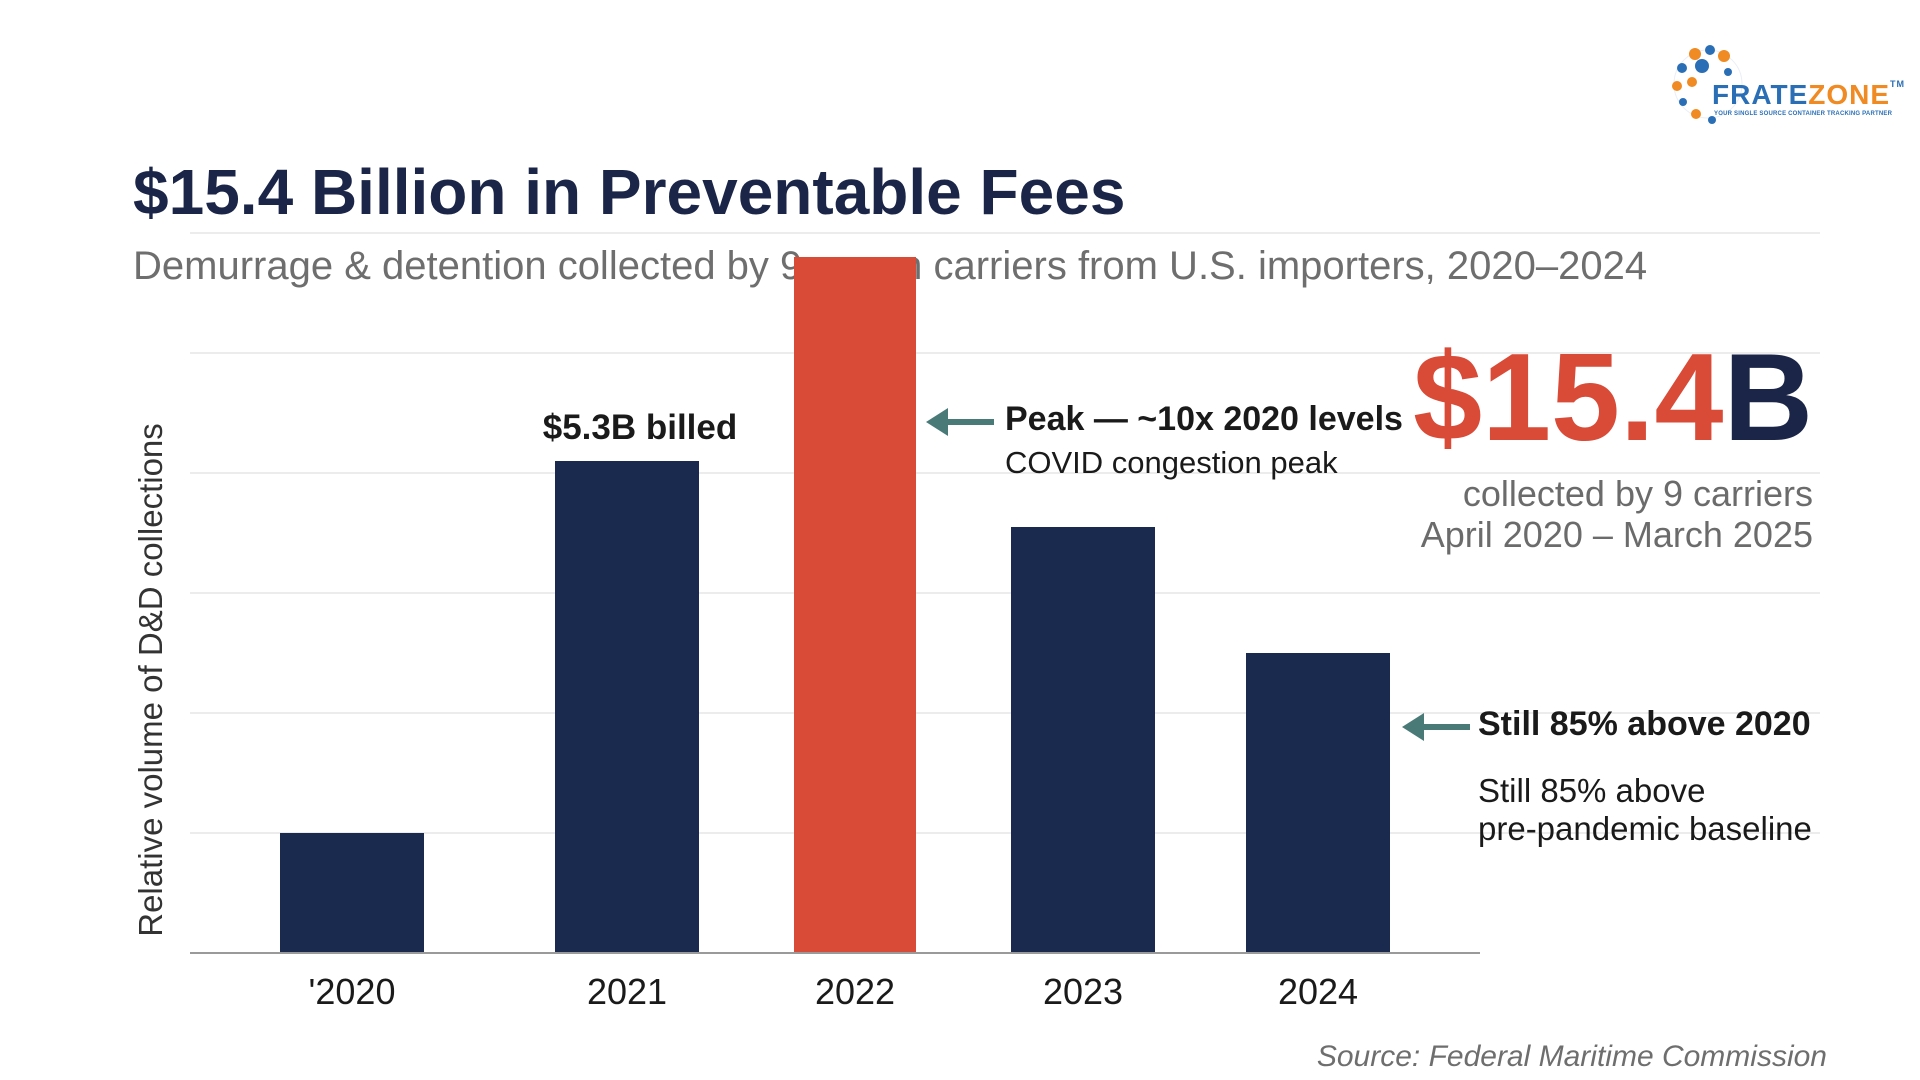  I want to click on source-note: Source: Federal Maritime Commission, so click(1571, 1056).